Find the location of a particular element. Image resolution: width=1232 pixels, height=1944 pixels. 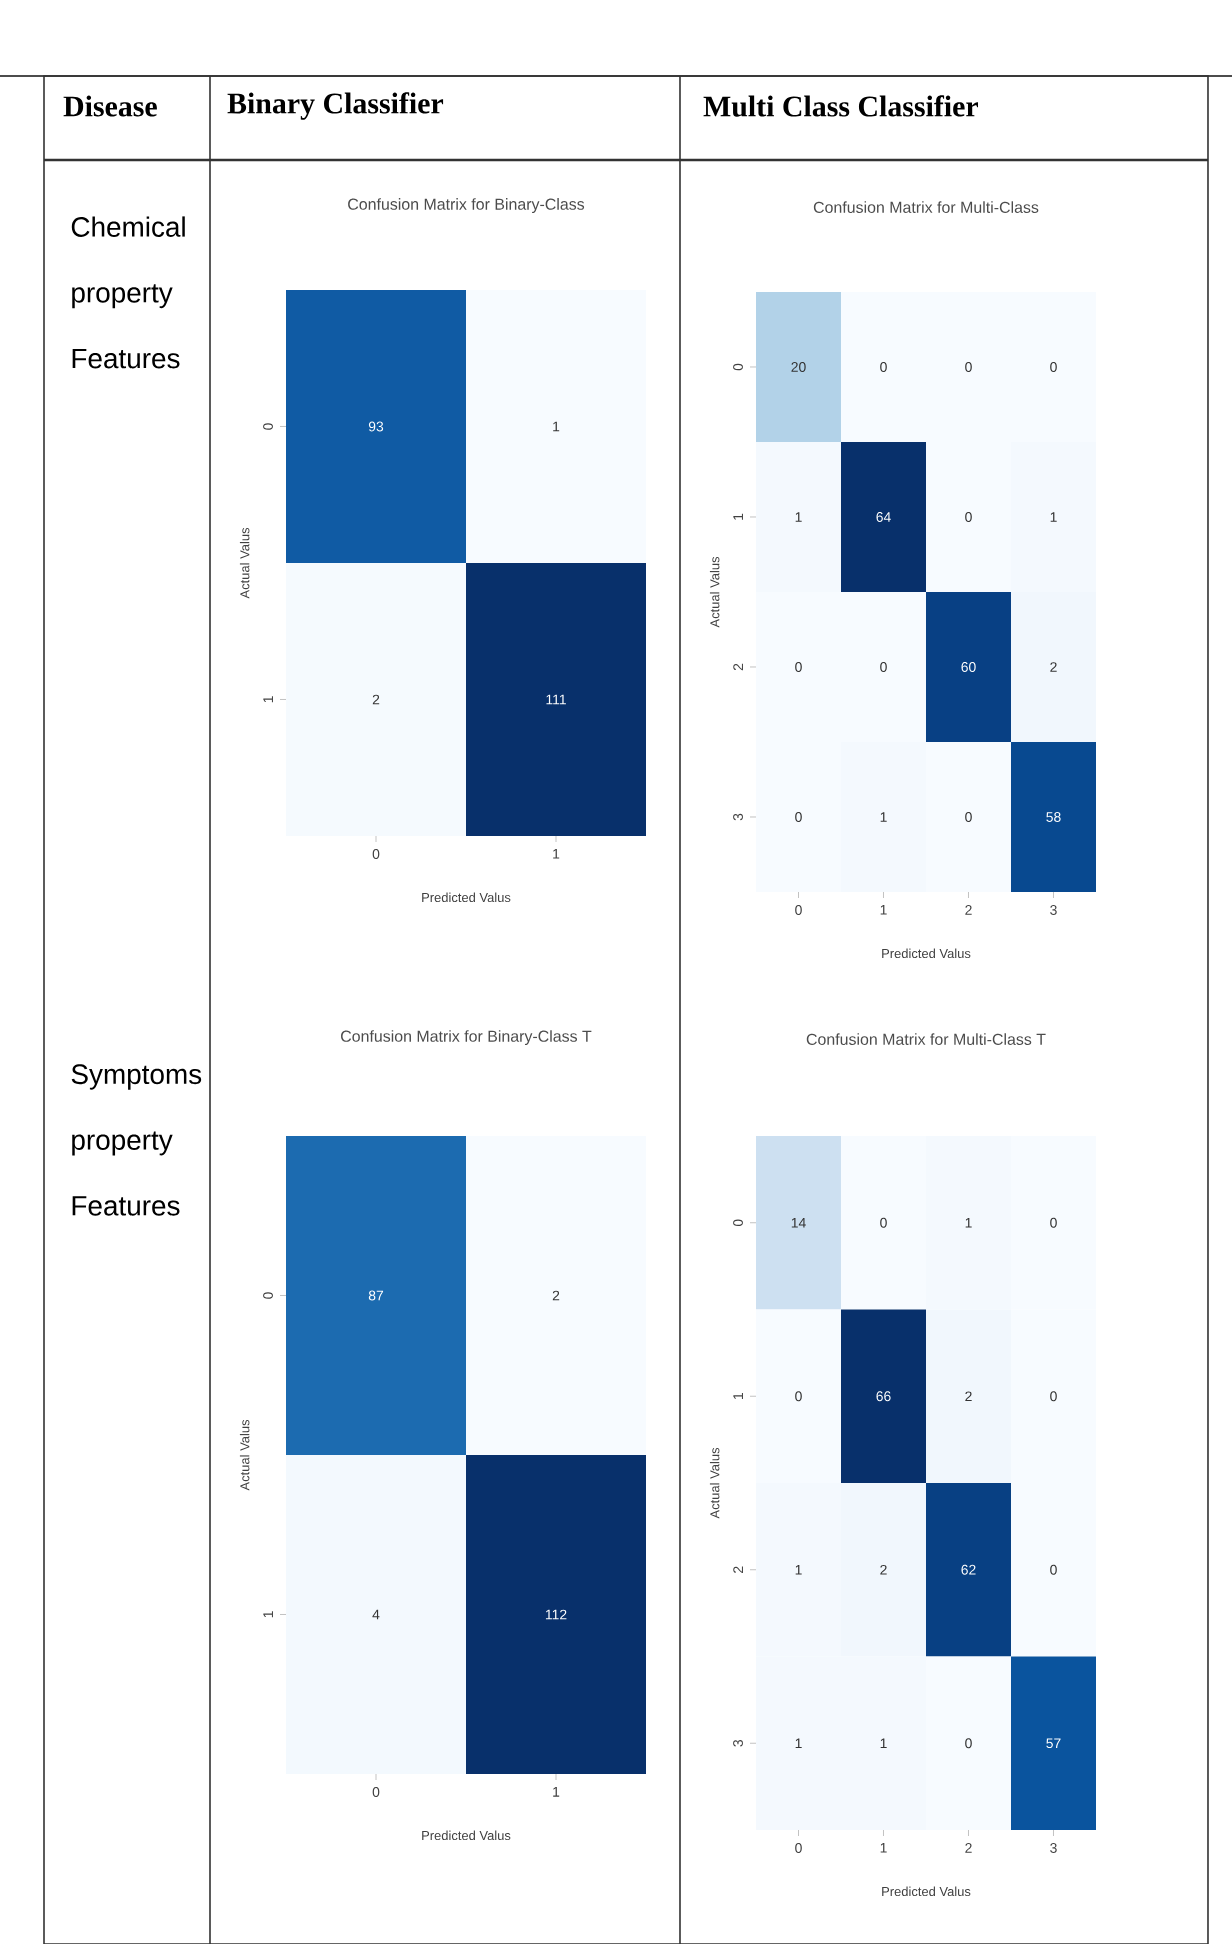

text: Symptoms property Features is located at coordinates (136, 1140).